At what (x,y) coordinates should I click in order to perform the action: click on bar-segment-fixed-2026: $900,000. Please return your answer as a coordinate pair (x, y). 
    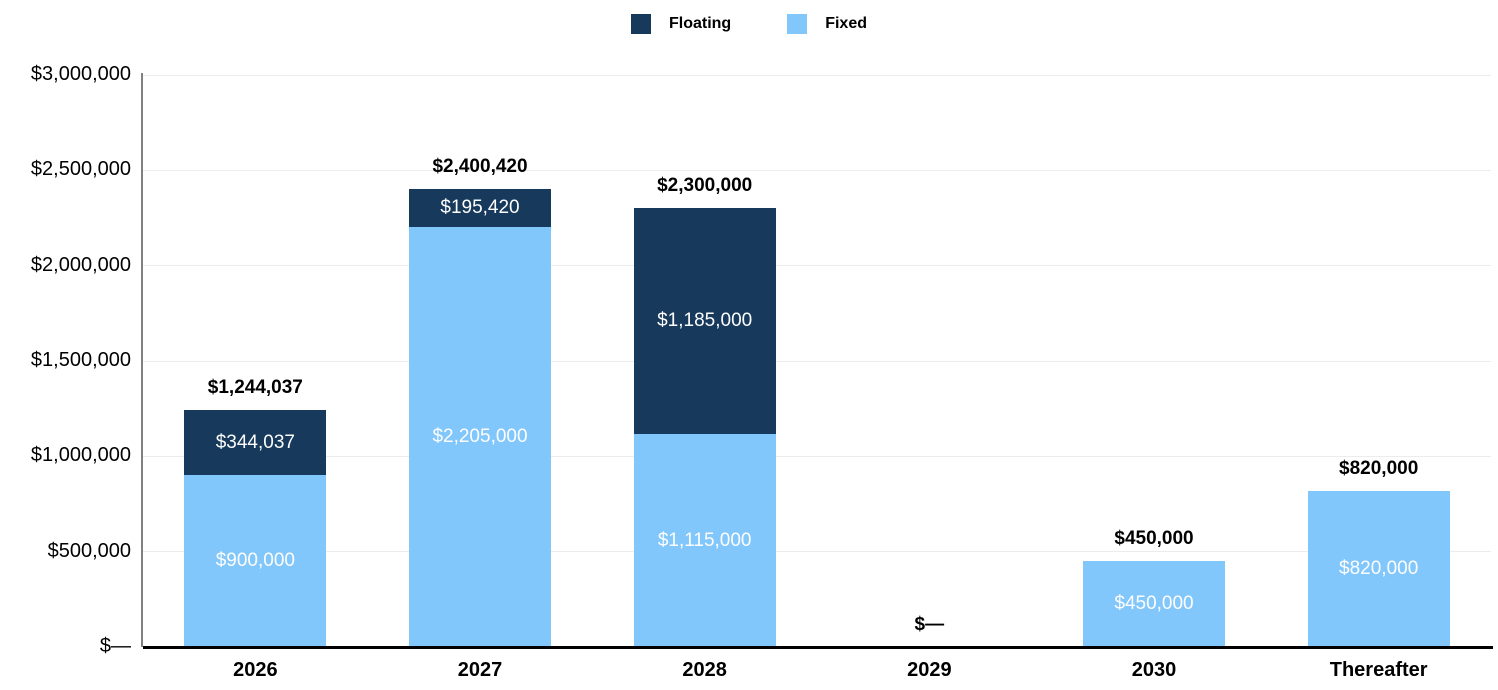
    Looking at the image, I should click on (255, 561).